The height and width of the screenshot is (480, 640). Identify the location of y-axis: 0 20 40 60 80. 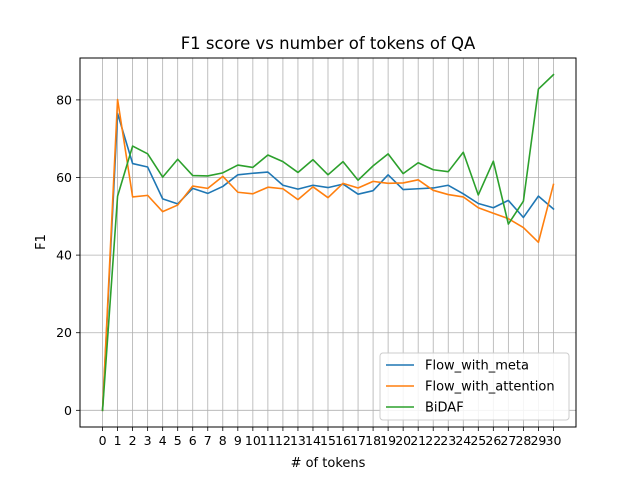
(68, 255).